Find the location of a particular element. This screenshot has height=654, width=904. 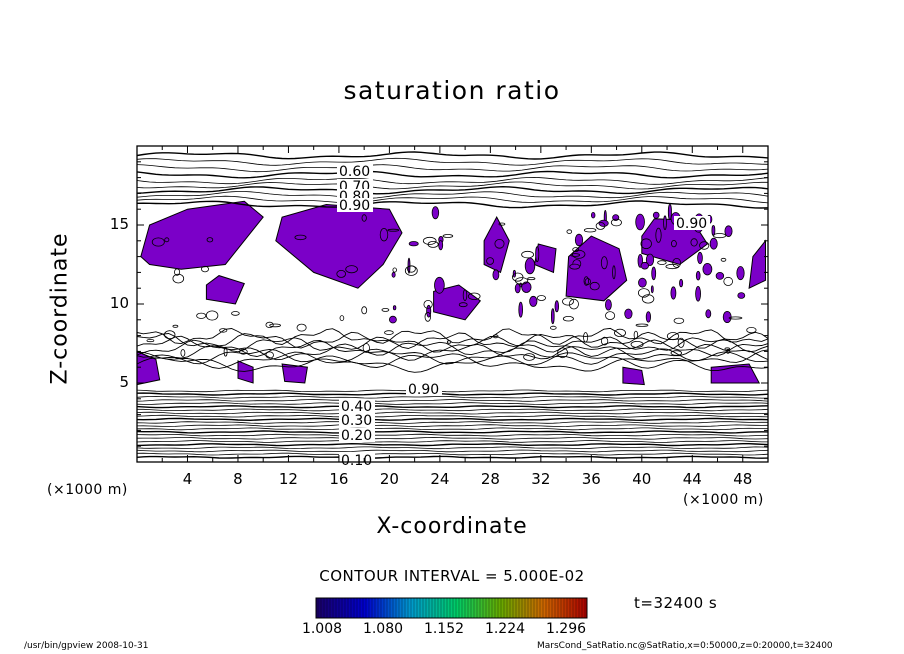

footer-program-date: /usr/bin/gpview 2008-10-31 is located at coordinates (86, 646).